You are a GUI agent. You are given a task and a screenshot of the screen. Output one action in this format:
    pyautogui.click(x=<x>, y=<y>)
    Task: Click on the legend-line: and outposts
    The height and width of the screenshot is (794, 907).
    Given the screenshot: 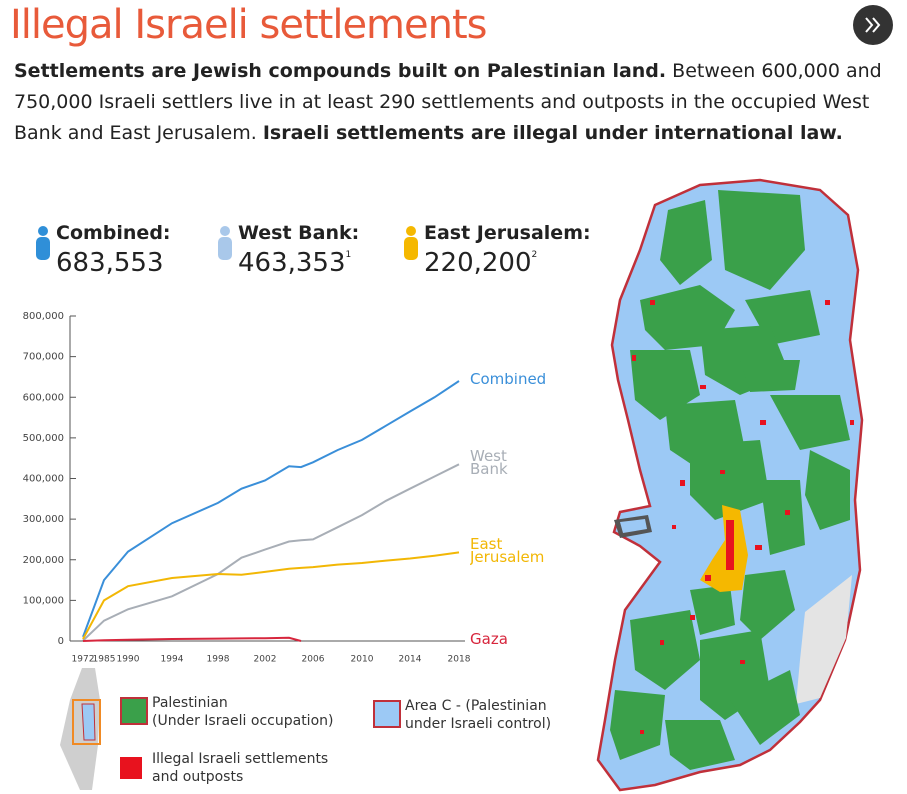 What is the action you would take?
    pyautogui.click(x=198, y=777)
    